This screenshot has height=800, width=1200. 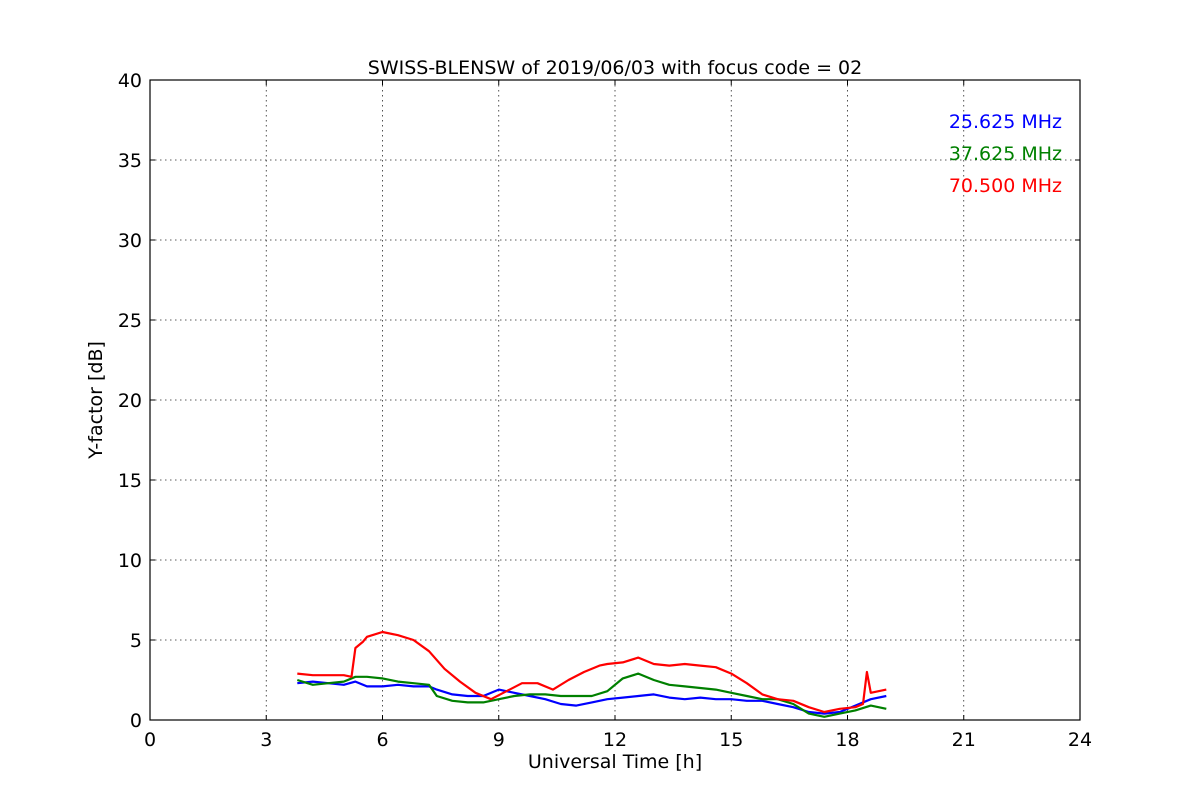 What do you see at coordinates (130, 321) in the screenshot?
I see `y-tick-label: 25` at bounding box center [130, 321].